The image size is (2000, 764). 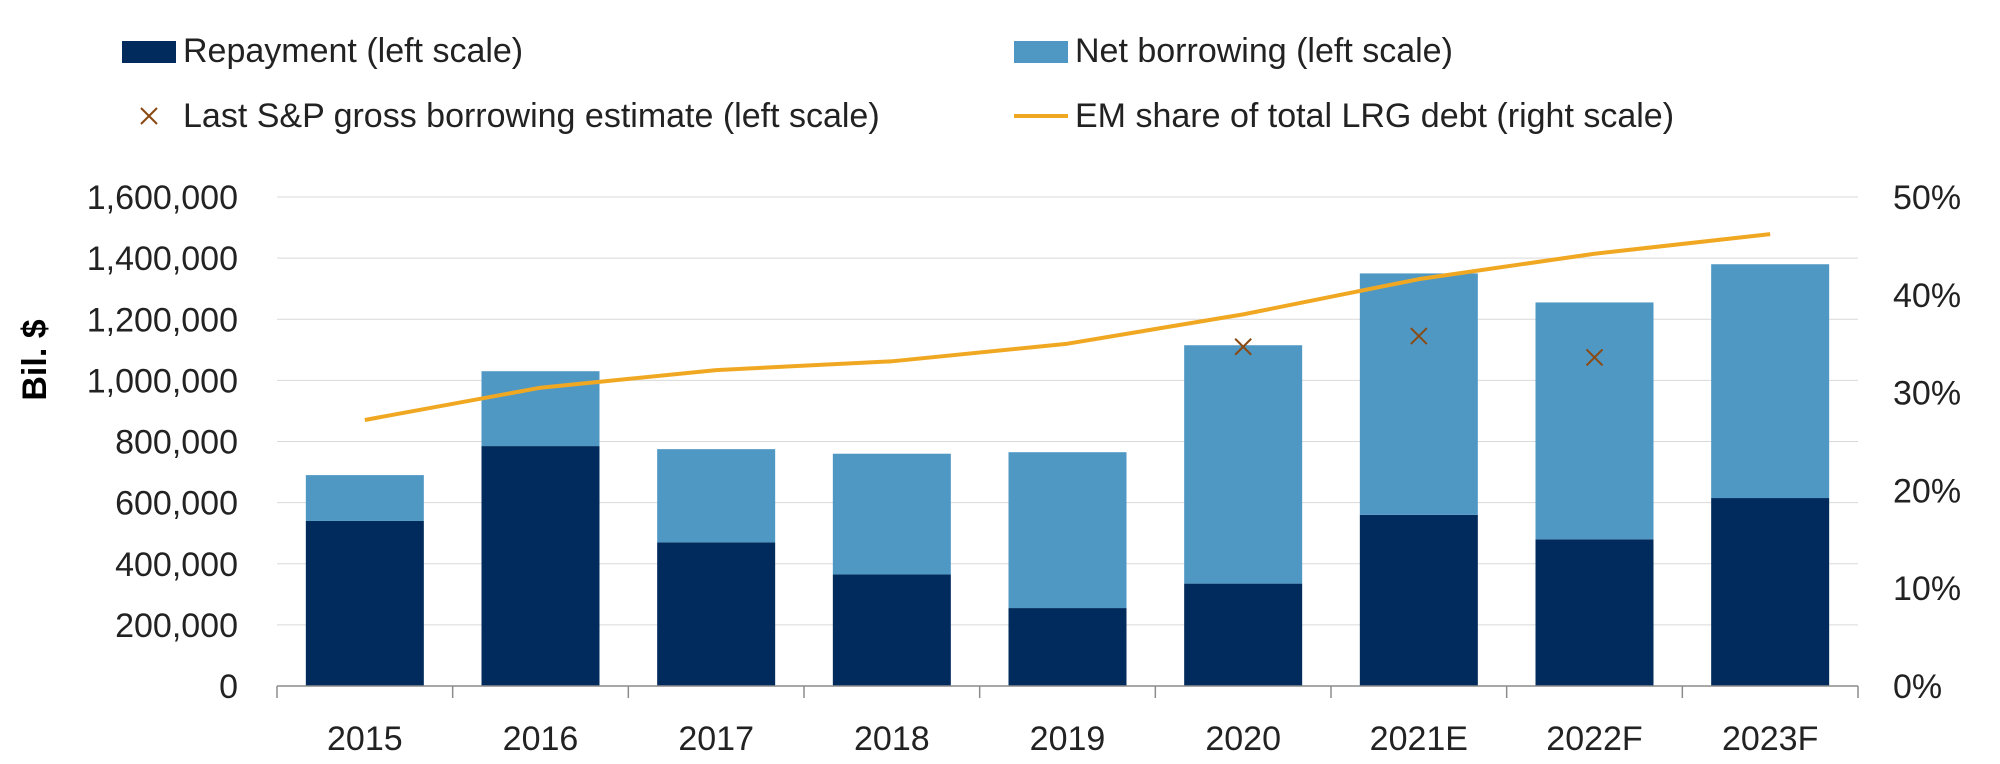 I want to click on left-tick-label: 1,600,000, so click(x=162, y=198).